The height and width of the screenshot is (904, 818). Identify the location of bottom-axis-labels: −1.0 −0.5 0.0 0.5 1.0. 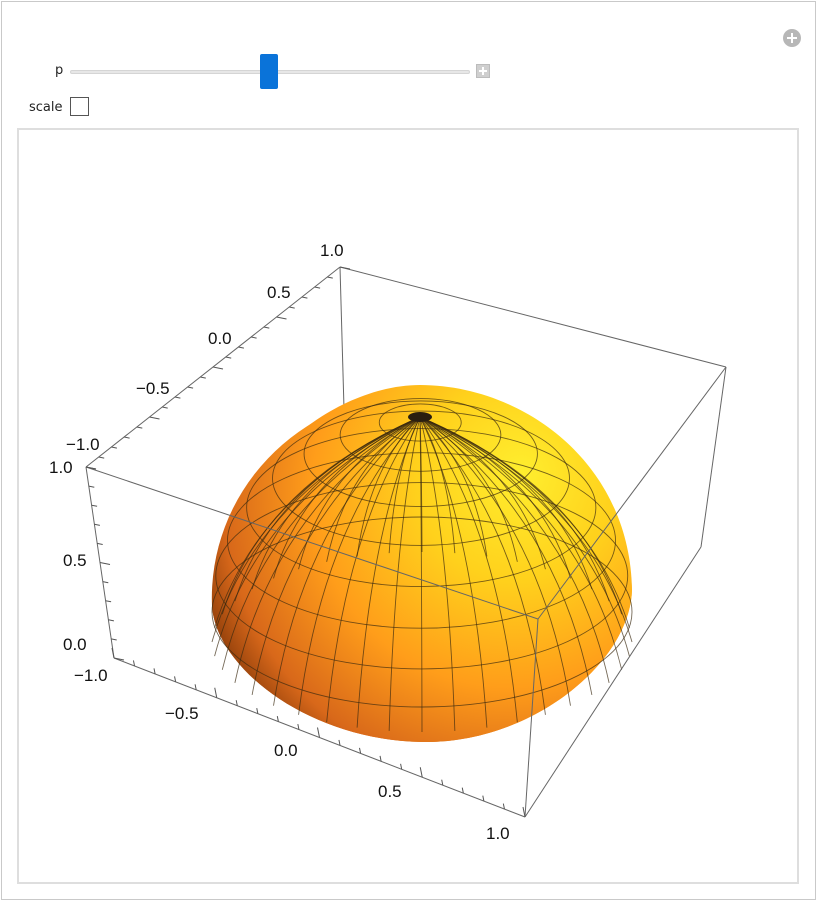
(292, 754).